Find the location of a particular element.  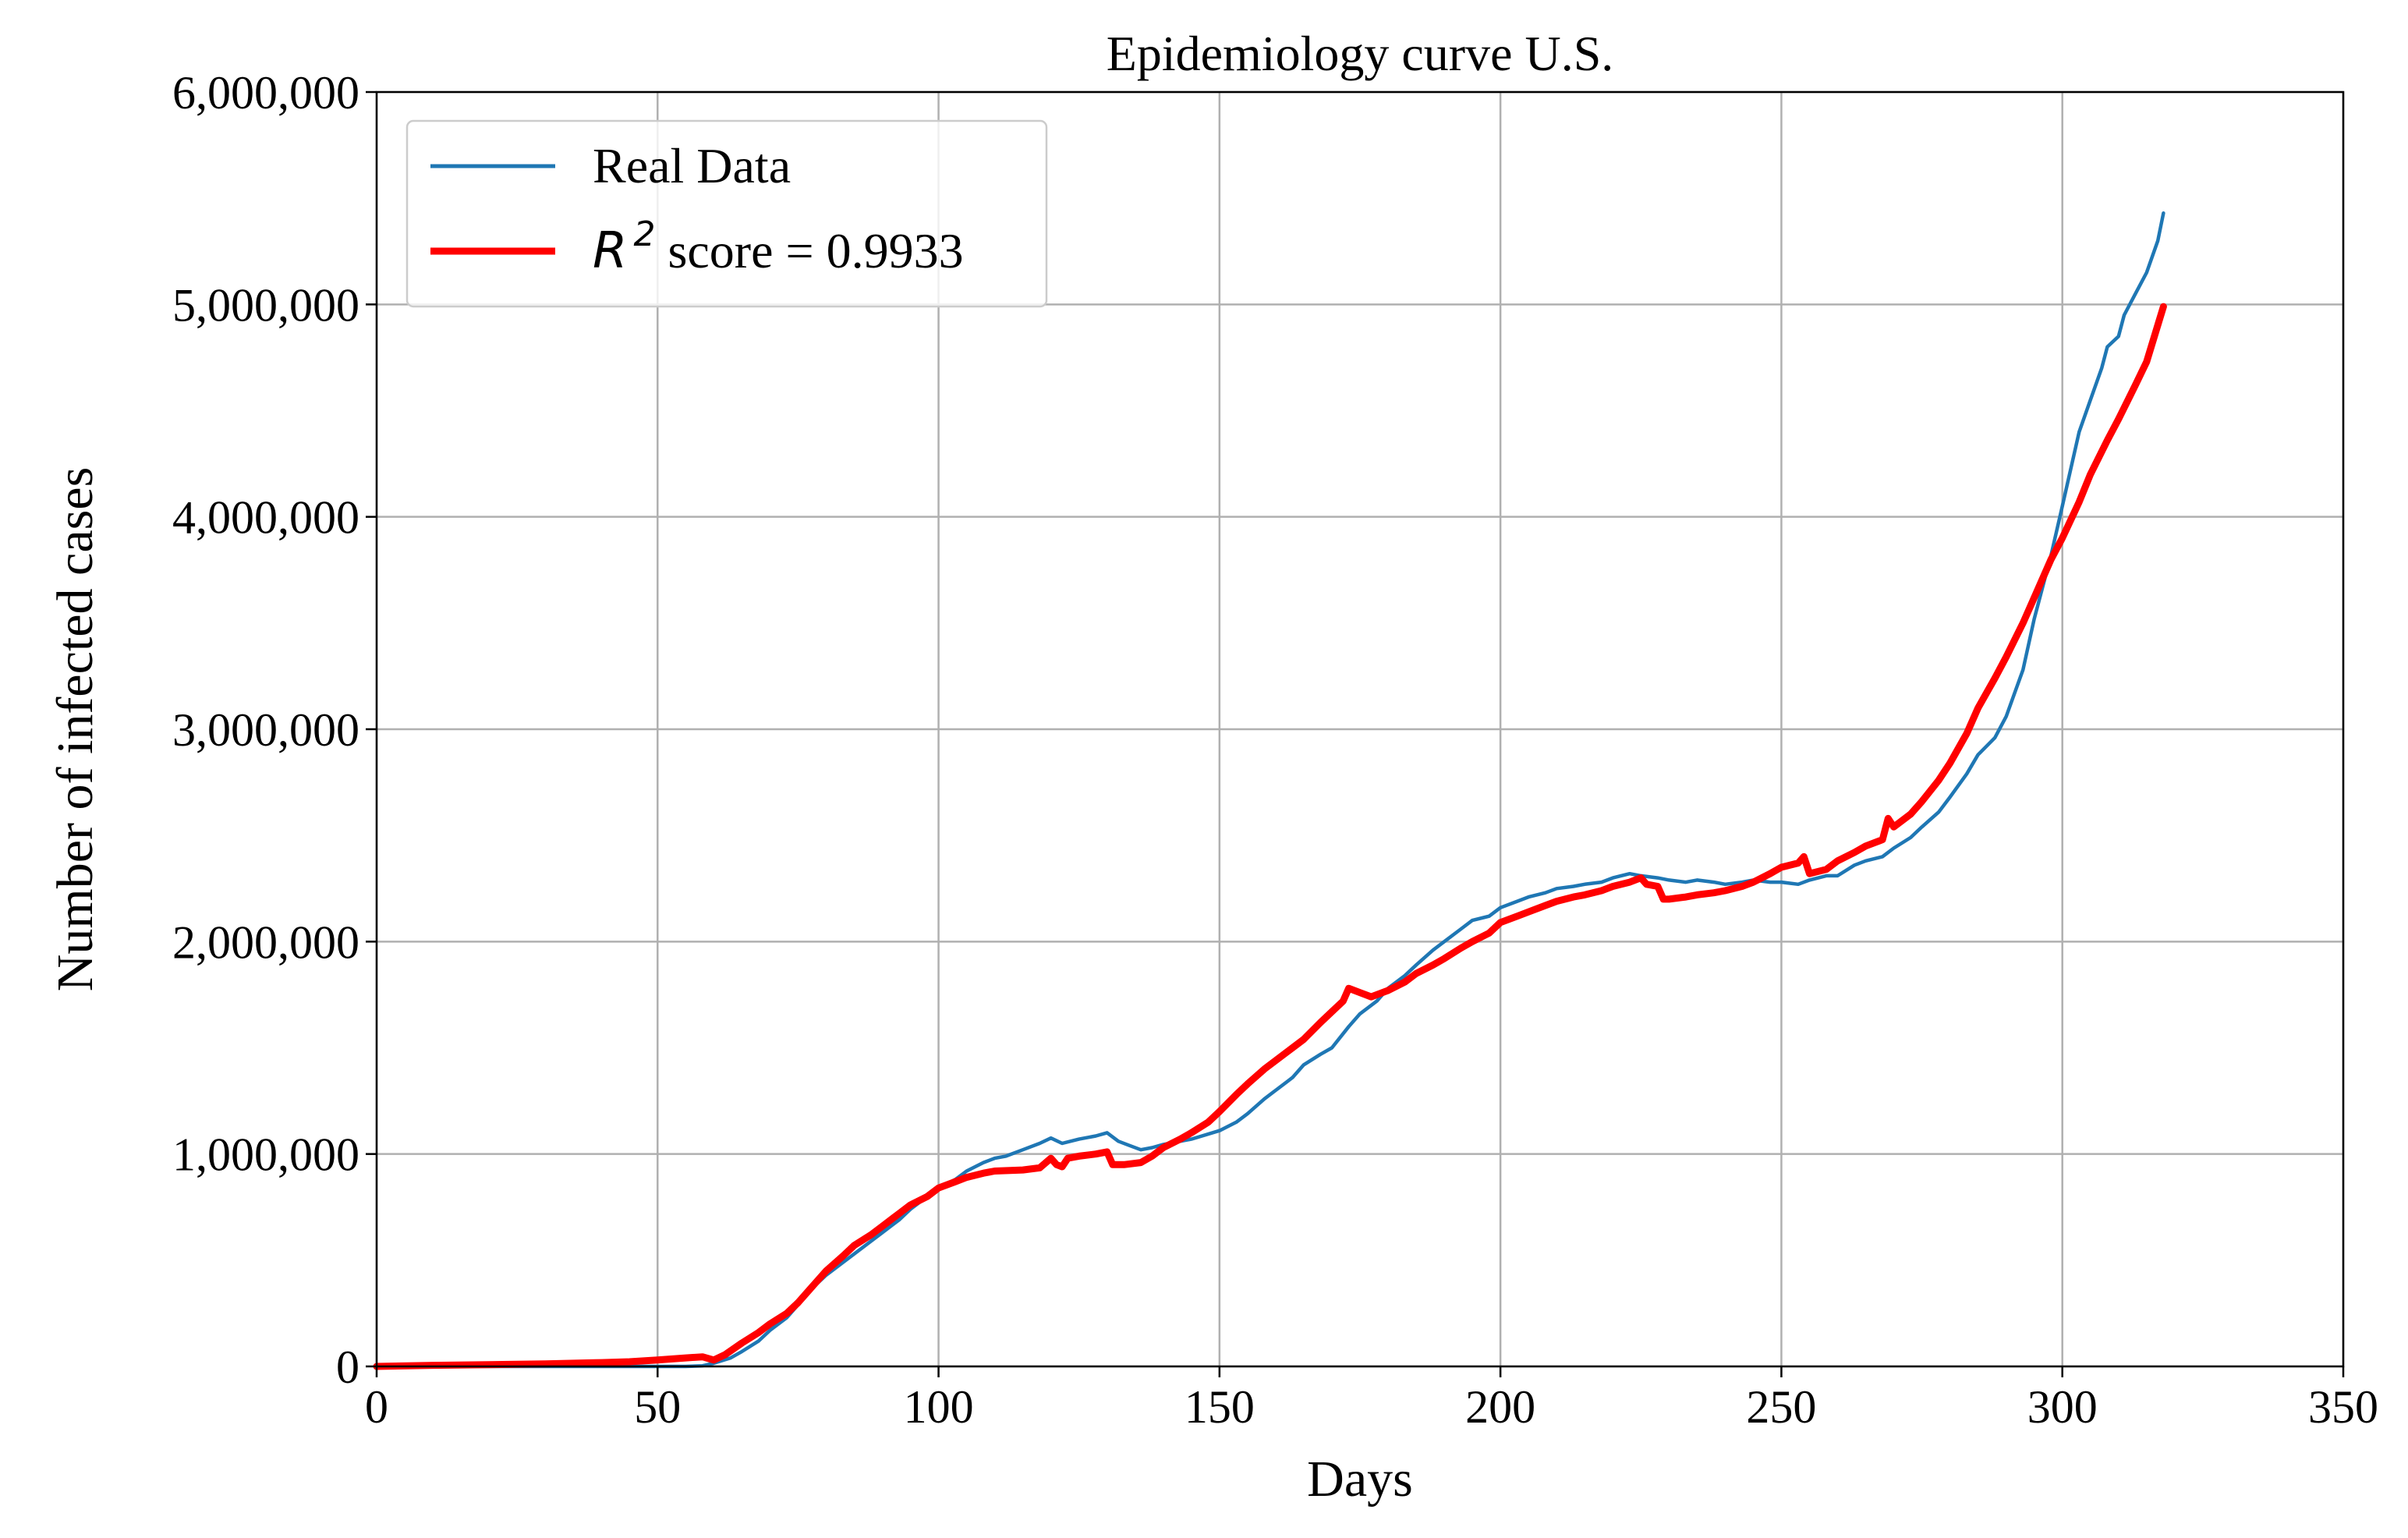

y-tick-label: 0 is located at coordinates (347, 1367).